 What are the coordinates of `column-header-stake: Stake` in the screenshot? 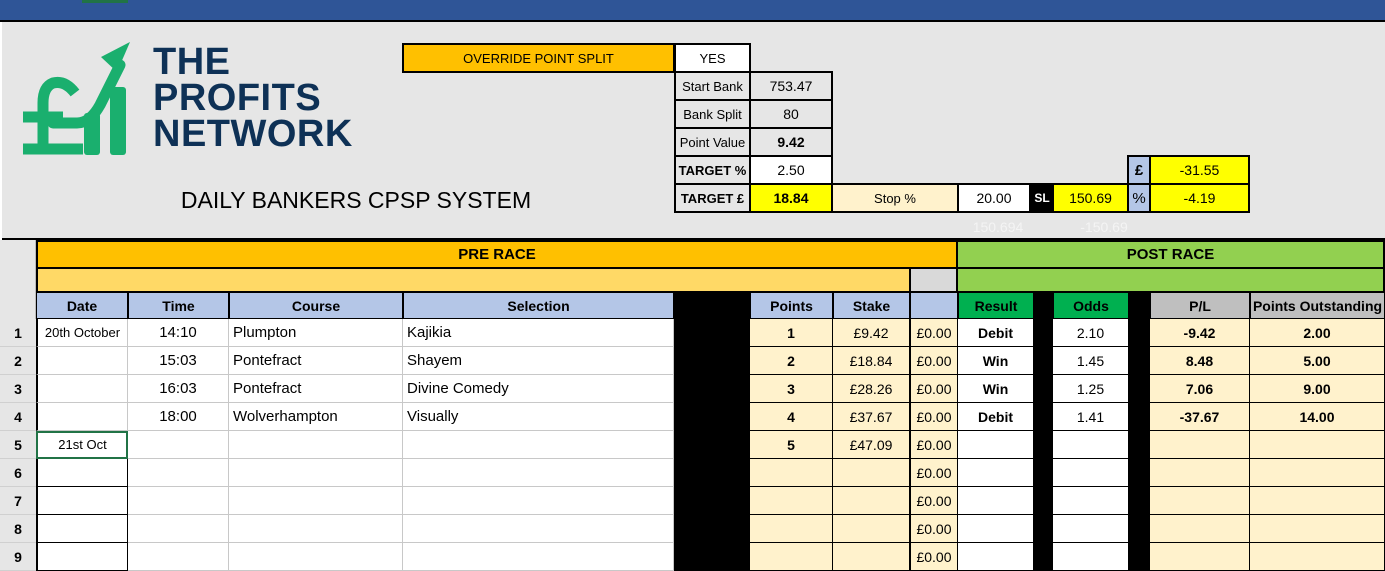 It's located at (871, 305).